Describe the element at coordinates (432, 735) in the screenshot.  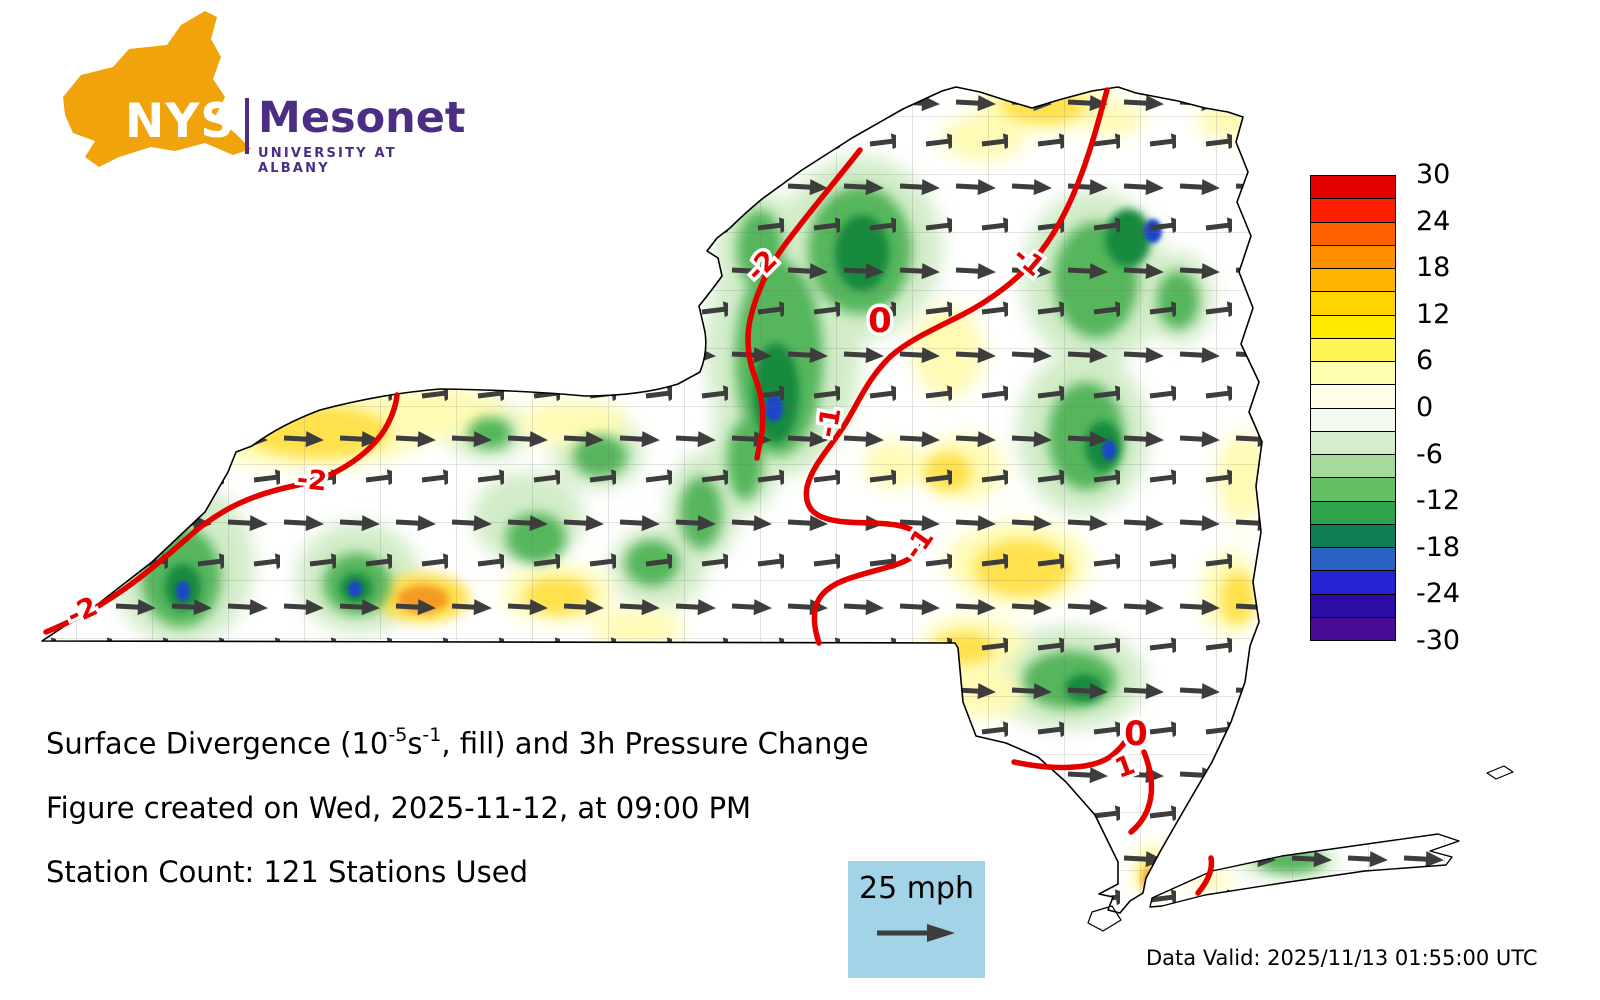
I see `title-superscript: -1` at that location.